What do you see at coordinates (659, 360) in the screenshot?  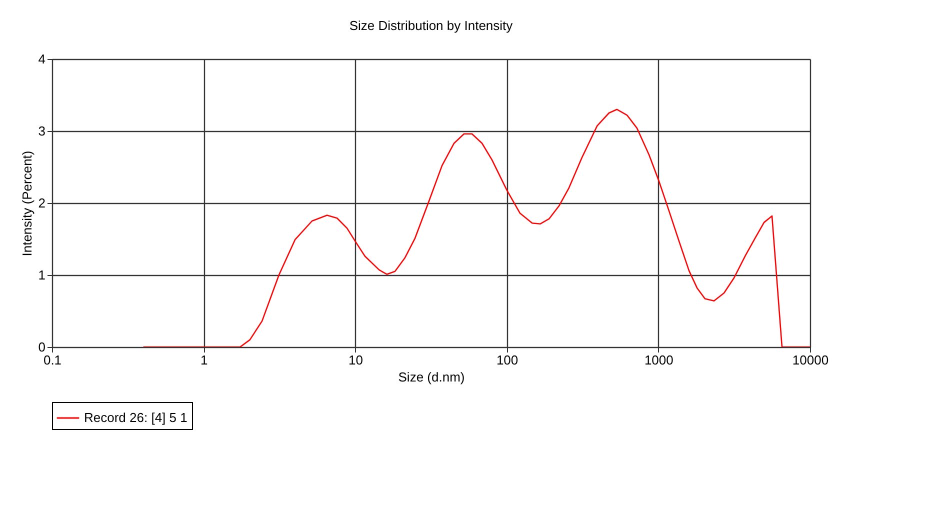 I see `x-tick-label: 1000` at bounding box center [659, 360].